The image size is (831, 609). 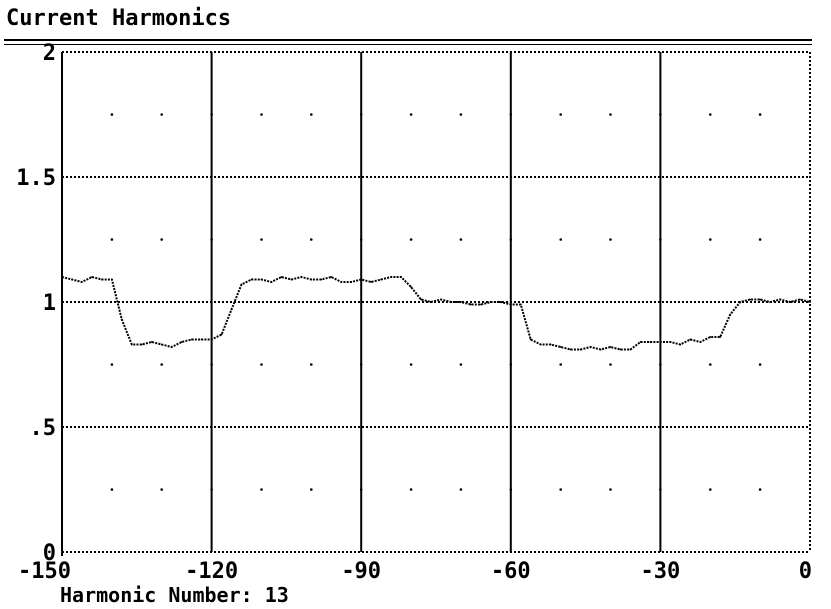 What do you see at coordinates (49, 553) in the screenshot?
I see `y-tick-label: 0` at bounding box center [49, 553].